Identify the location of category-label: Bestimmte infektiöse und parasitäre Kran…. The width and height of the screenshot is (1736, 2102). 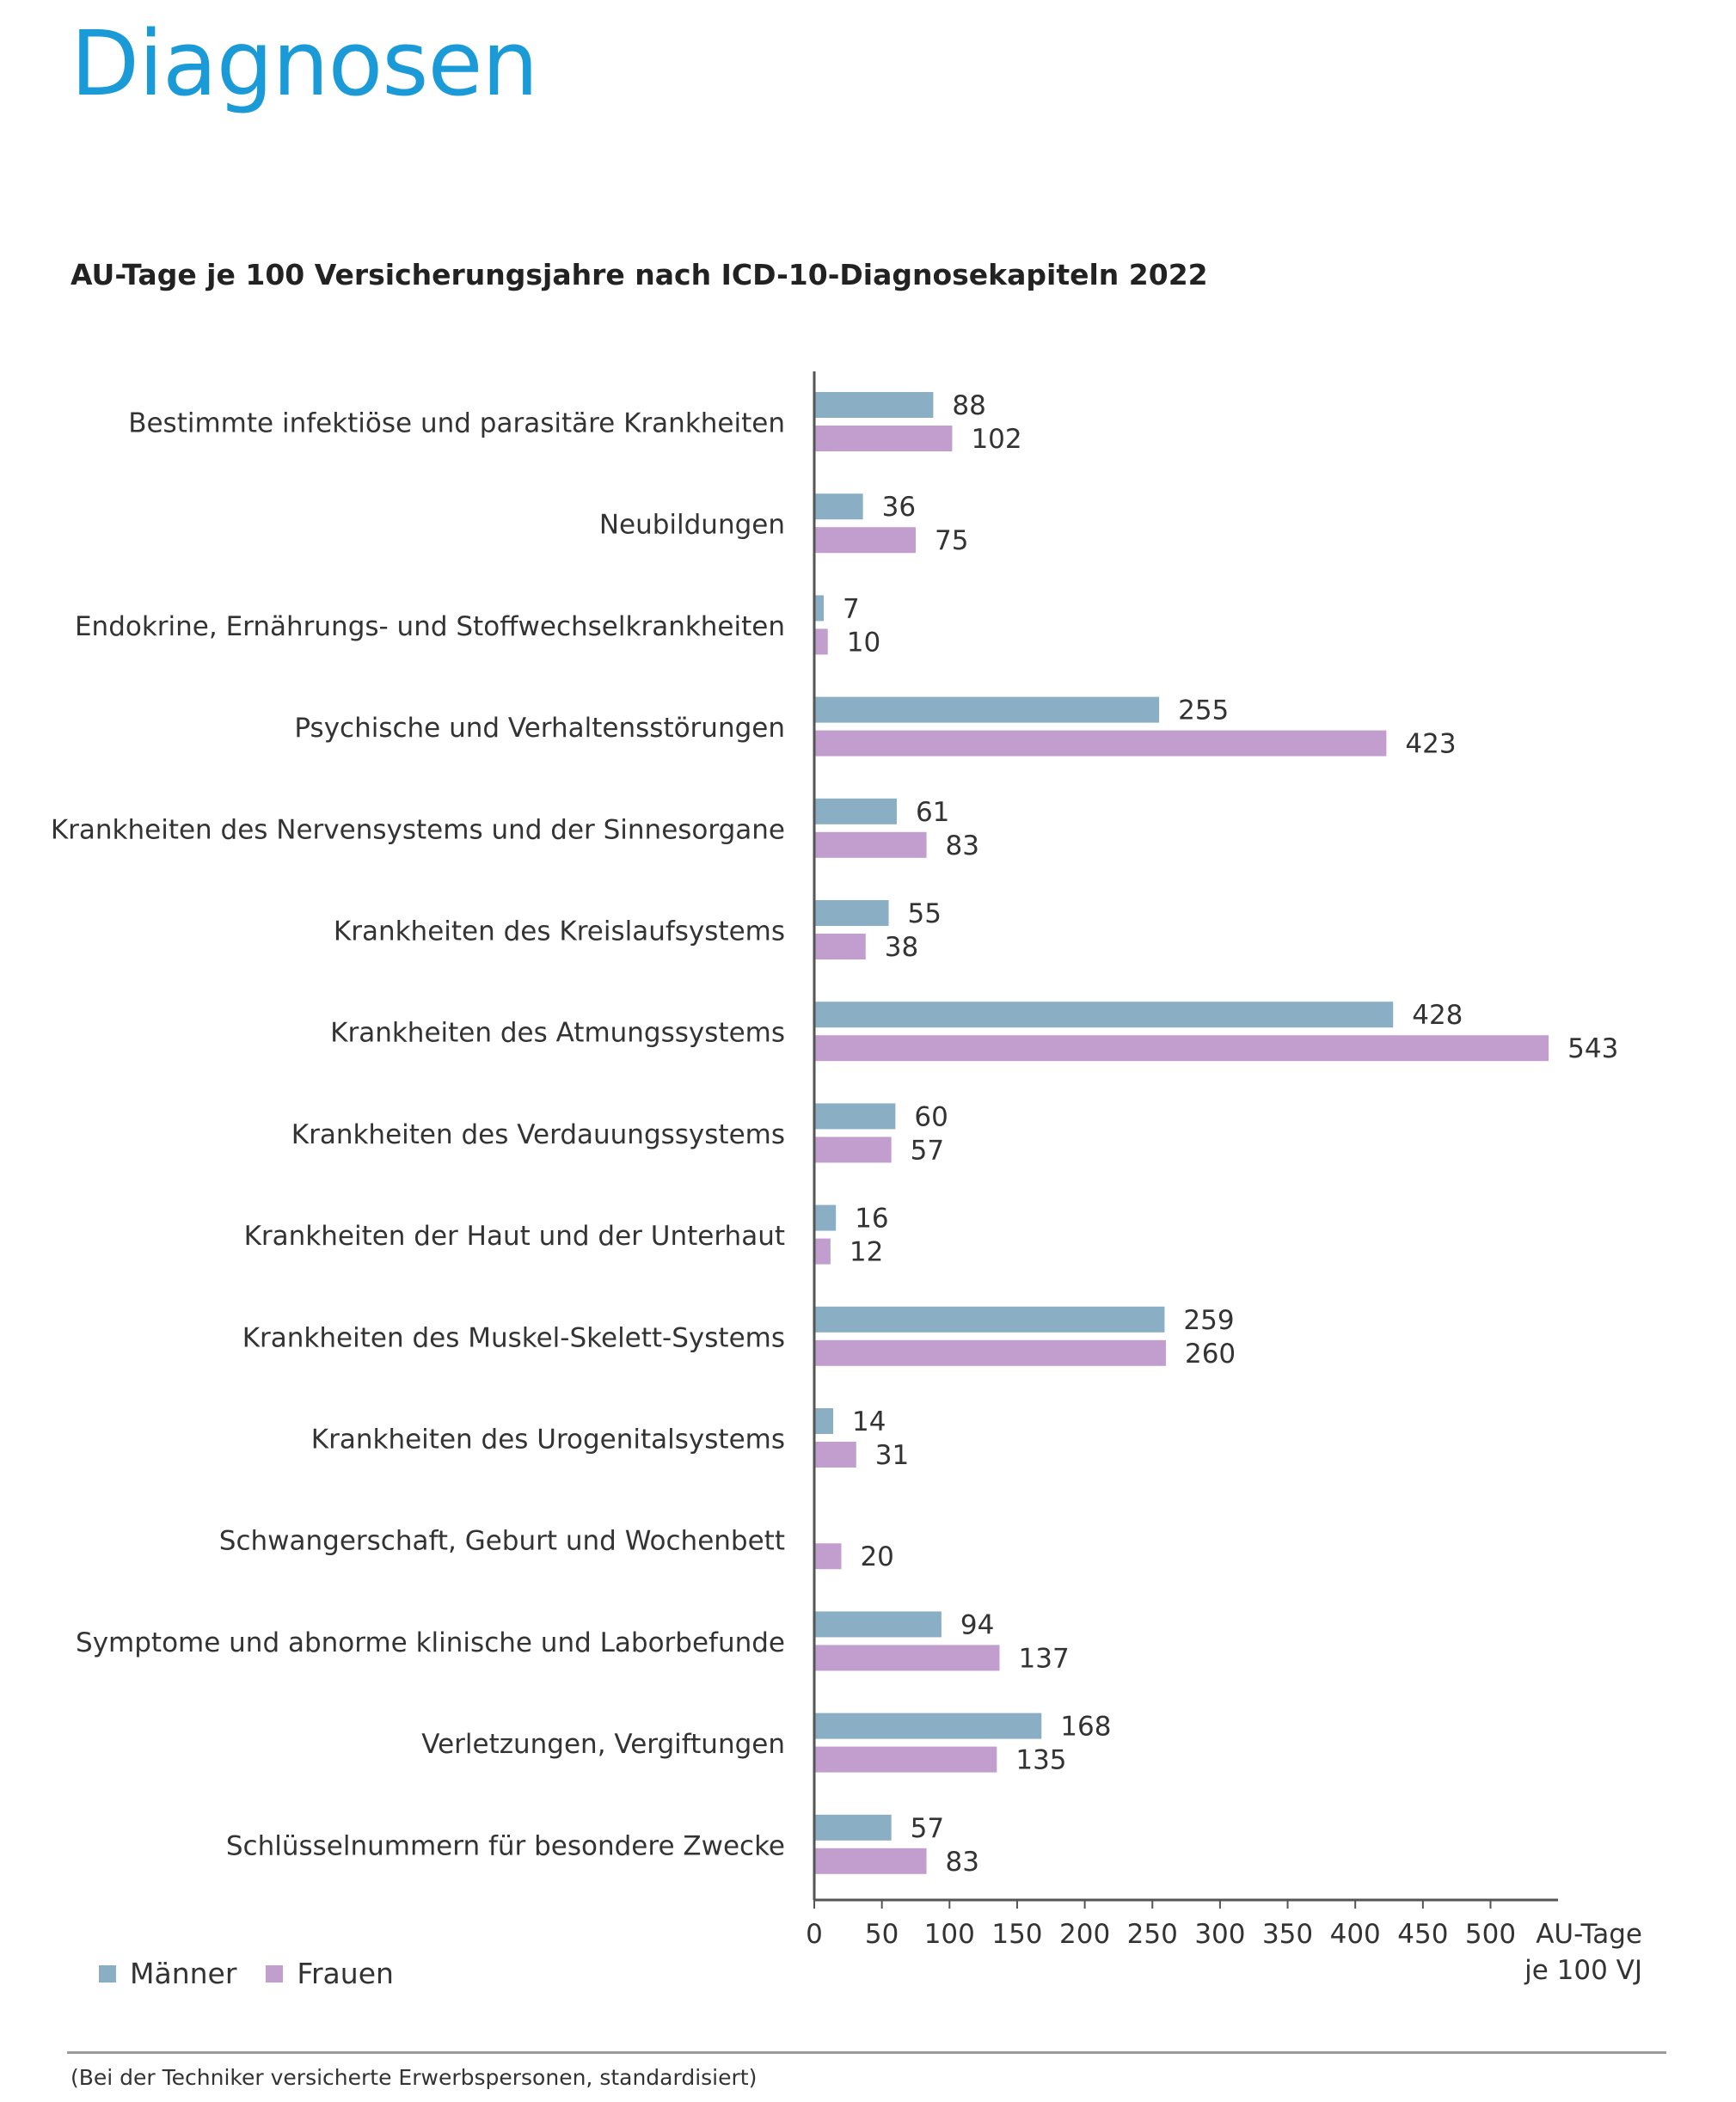
(457, 423).